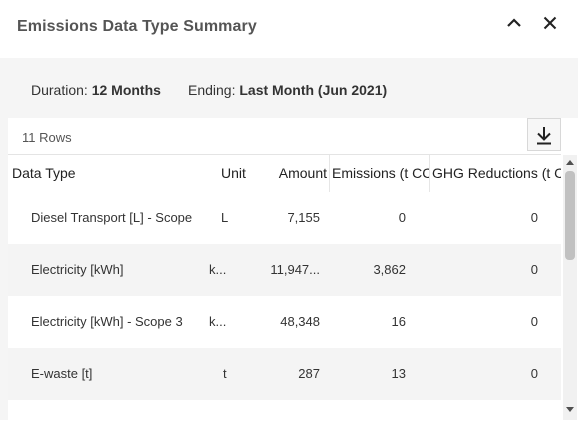 This screenshot has height=421, width=578. I want to click on cell-emissions: 3,862, so click(389, 269).